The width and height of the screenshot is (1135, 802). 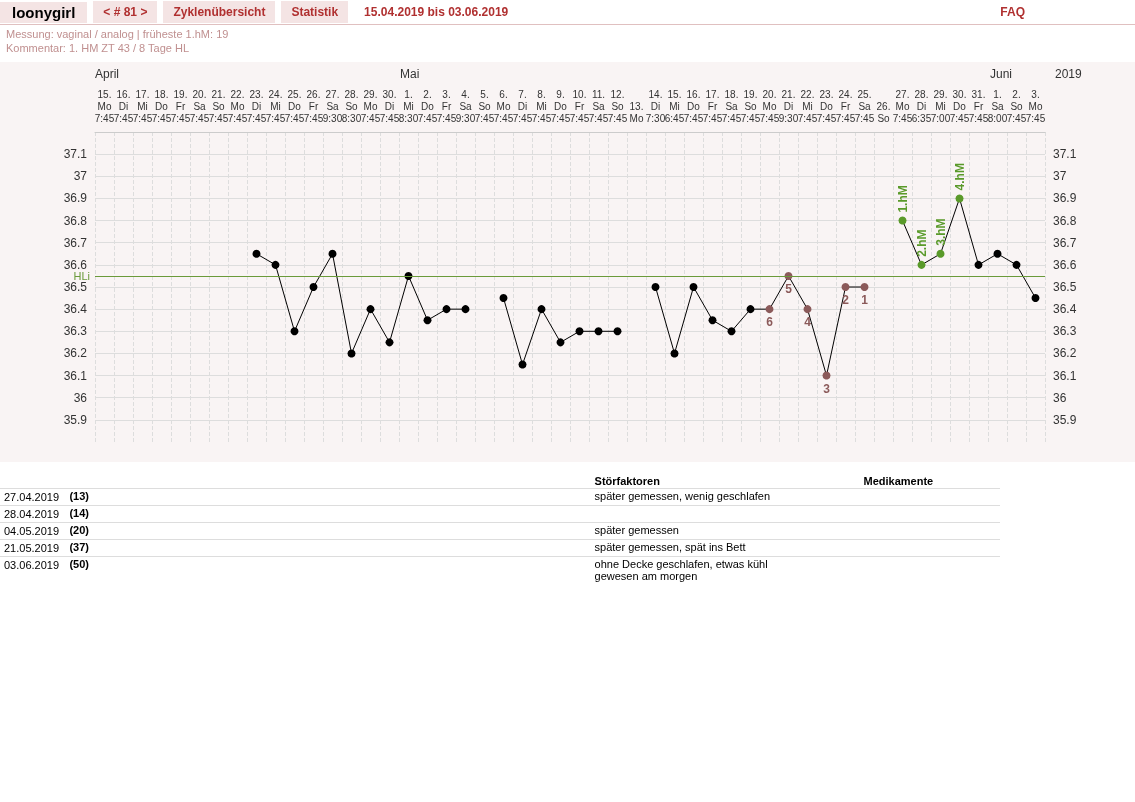 What do you see at coordinates (75, 264) in the screenshot?
I see `y-tick-label: 36.6` at bounding box center [75, 264].